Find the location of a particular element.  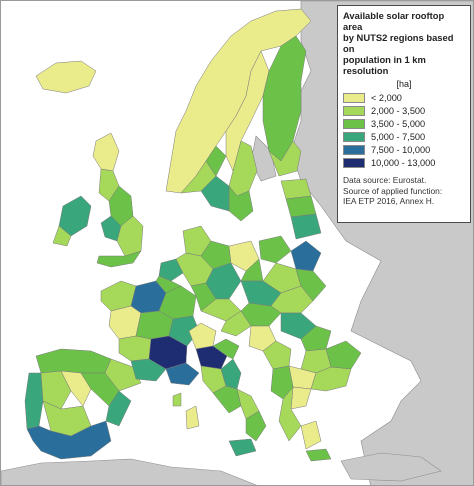

iberia is located at coordinates (83, 404).